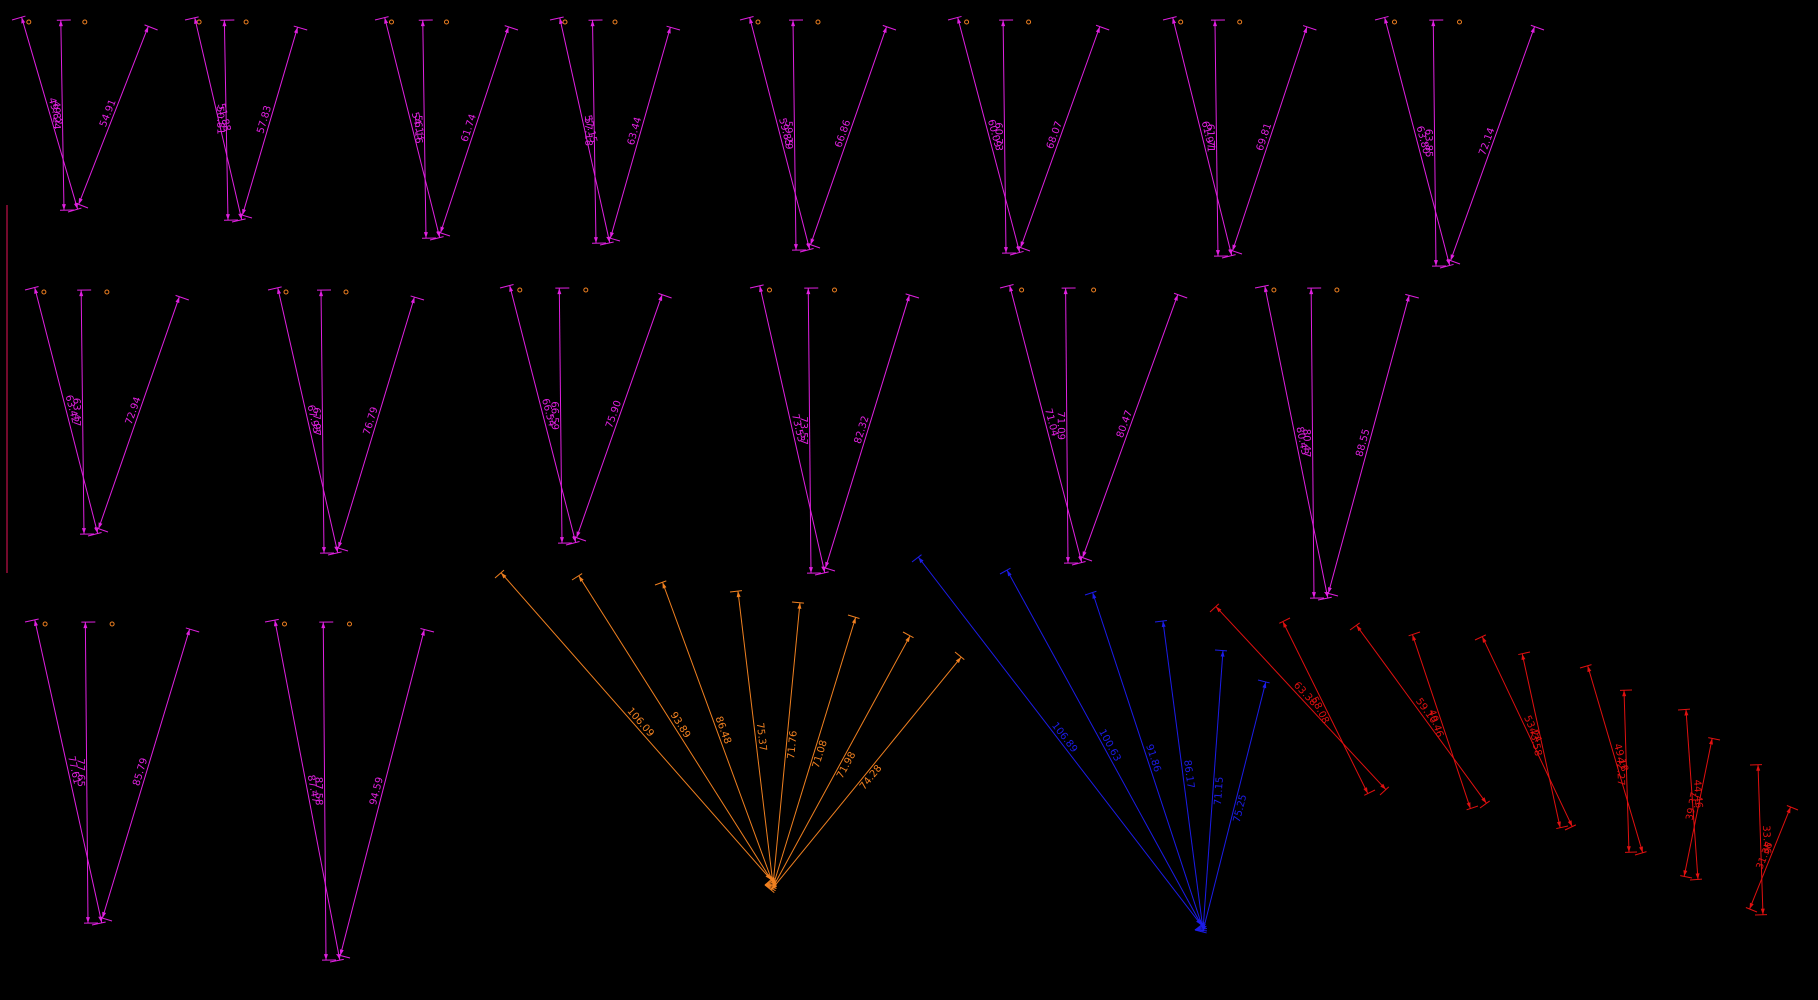 This screenshot has width=1818, height=1000. What do you see at coordinates (1216, 138) in the screenshot?
I see `dimension-middle: 61.71` at bounding box center [1216, 138].